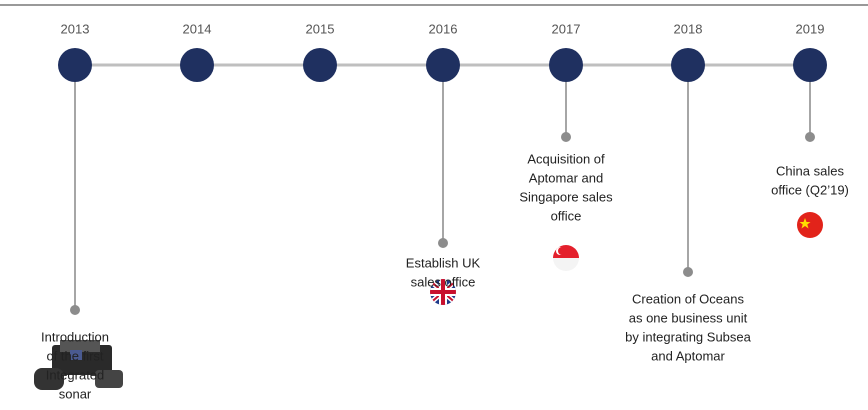 Image resolution: width=868 pixels, height=410 pixels. Describe the element at coordinates (566, 177) in the screenshot. I see `milestone-text: Aptomar and` at that location.